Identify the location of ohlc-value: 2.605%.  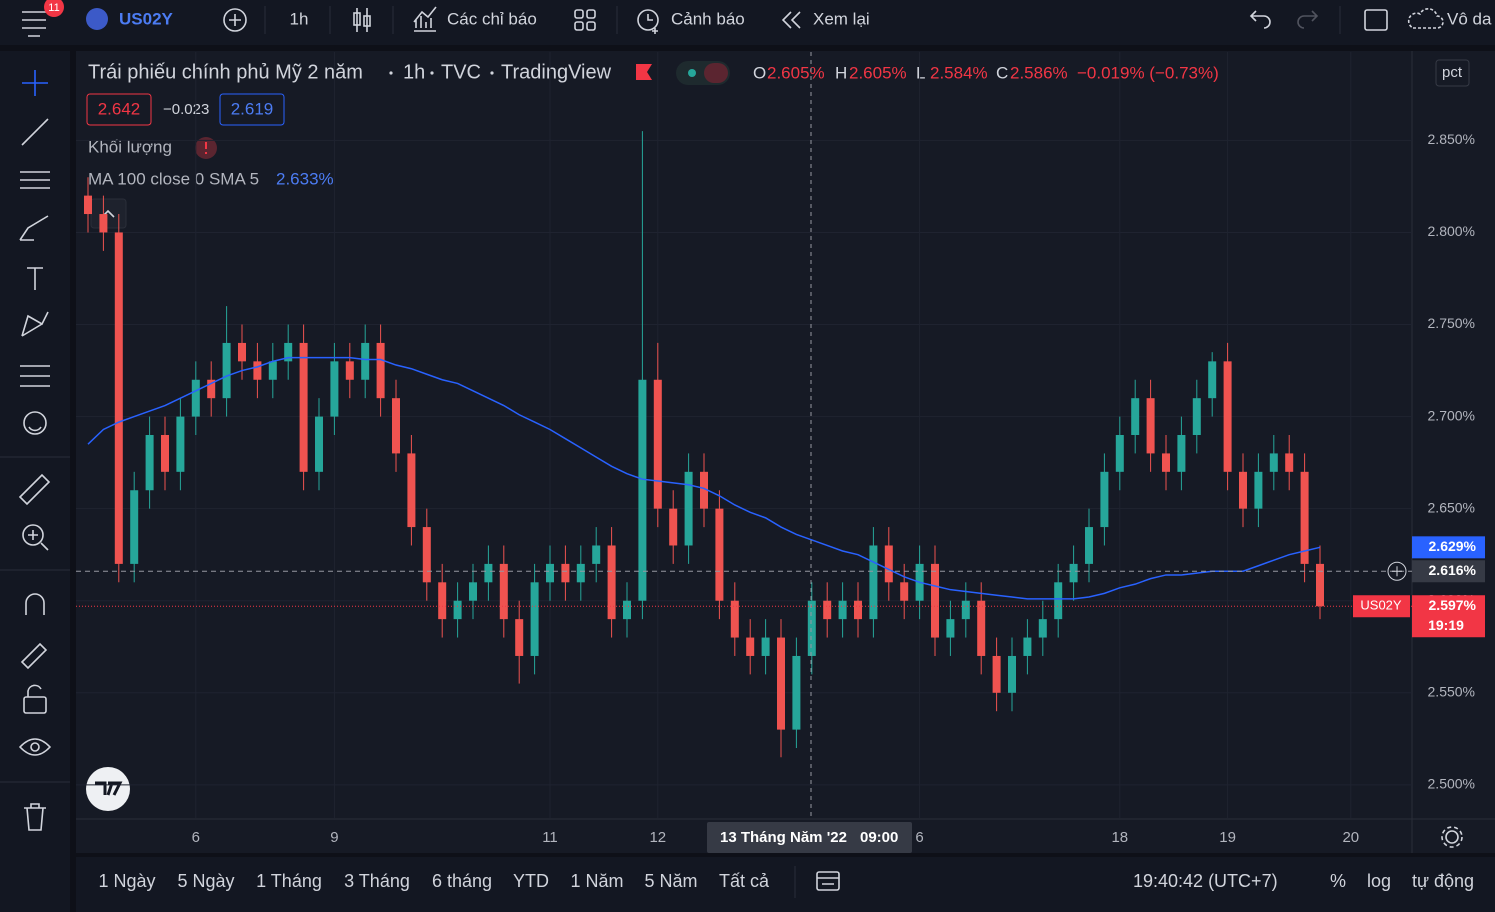
(796, 72).